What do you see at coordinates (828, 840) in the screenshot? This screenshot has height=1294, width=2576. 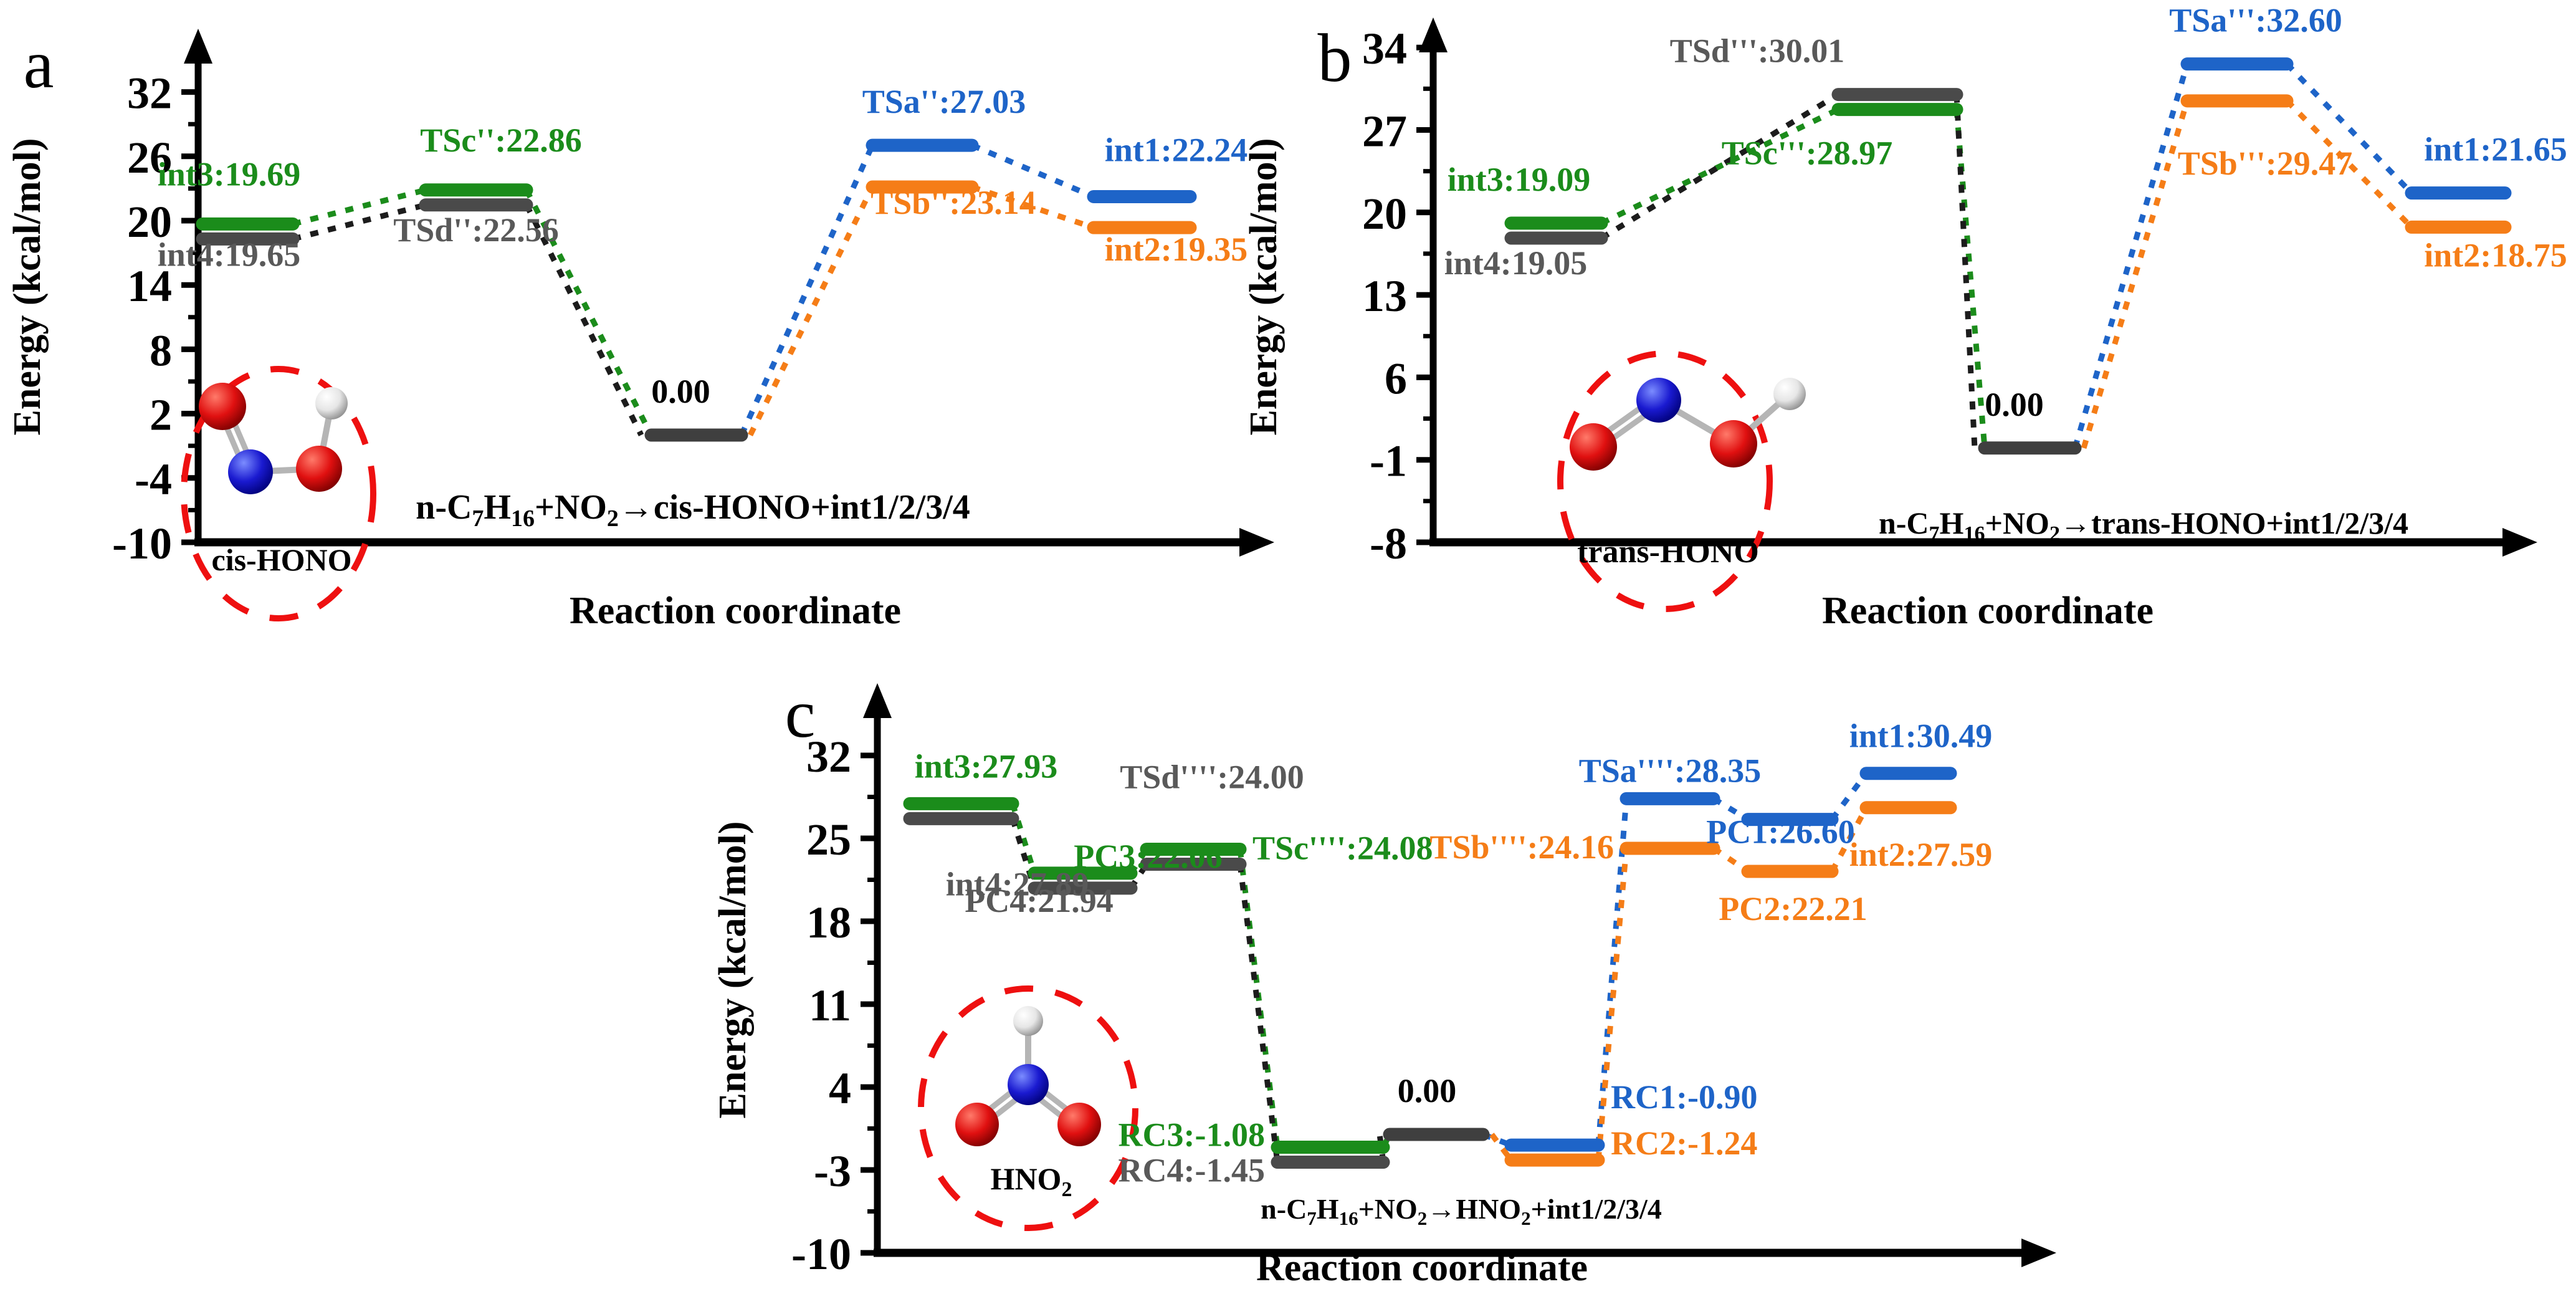 I see `y-tick-label: 25` at bounding box center [828, 840].